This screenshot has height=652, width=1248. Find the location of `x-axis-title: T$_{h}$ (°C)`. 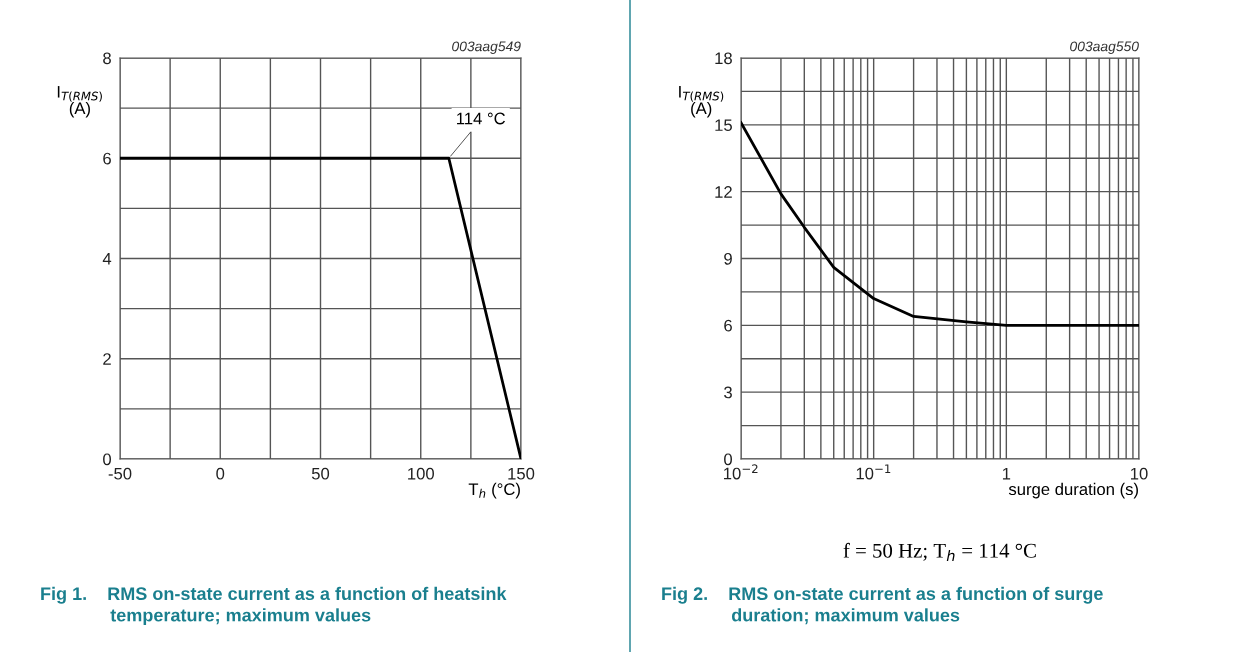

x-axis-title: T$_{h}$ (°C) is located at coordinates (494, 490).